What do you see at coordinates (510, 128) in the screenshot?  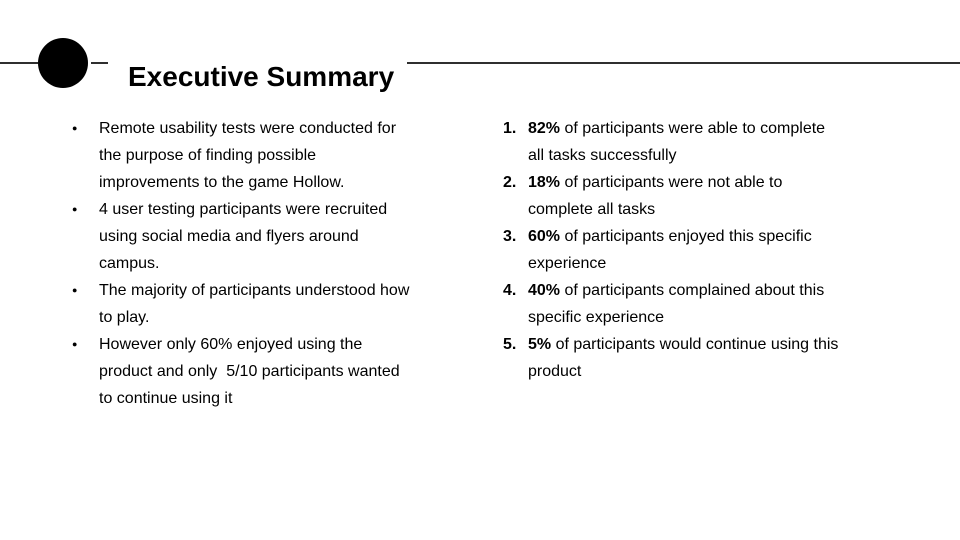 I see `list-number: 1.` at bounding box center [510, 128].